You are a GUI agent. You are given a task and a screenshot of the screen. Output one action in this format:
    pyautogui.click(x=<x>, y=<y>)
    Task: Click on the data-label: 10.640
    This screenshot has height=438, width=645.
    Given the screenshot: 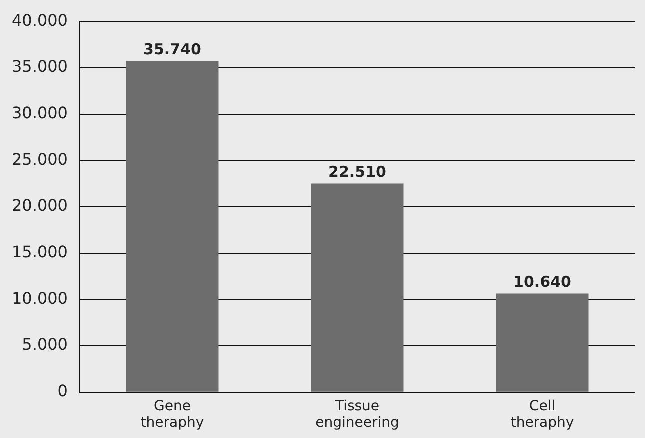 What is the action you would take?
    pyautogui.click(x=543, y=282)
    